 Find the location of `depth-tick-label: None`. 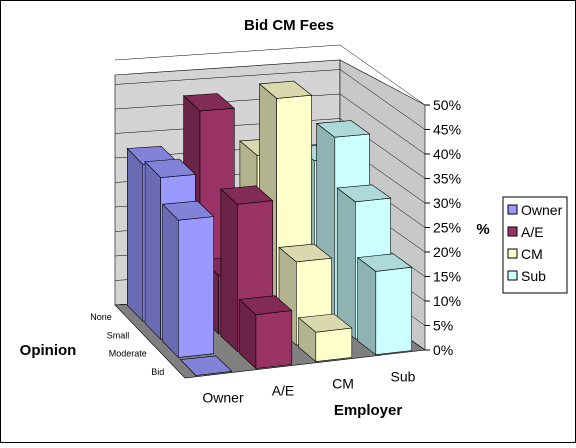

depth-tick-label: None is located at coordinates (101, 317).